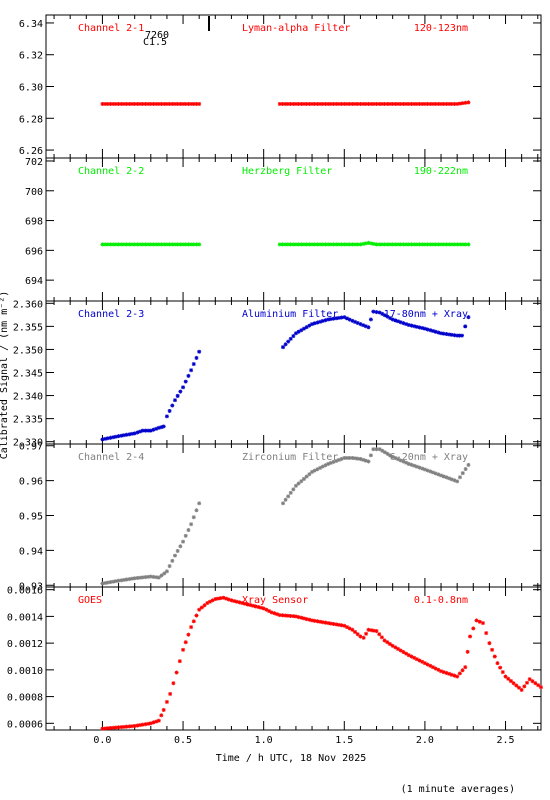  Describe the element at coordinates (344, 740) in the screenshot. I see `x-tick-label: 1.5` at that location.